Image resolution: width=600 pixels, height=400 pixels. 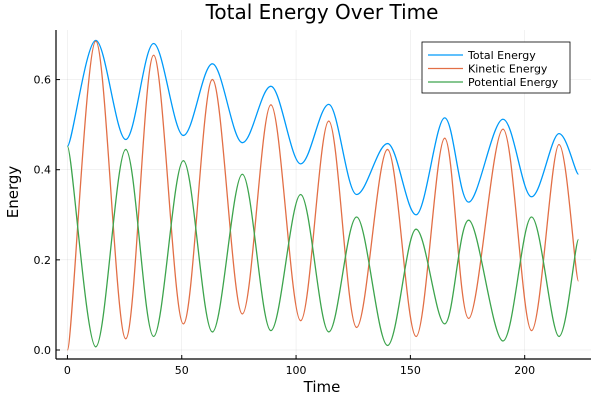 I want to click on y-tick-label: 0.4, so click(x=43, y=170).